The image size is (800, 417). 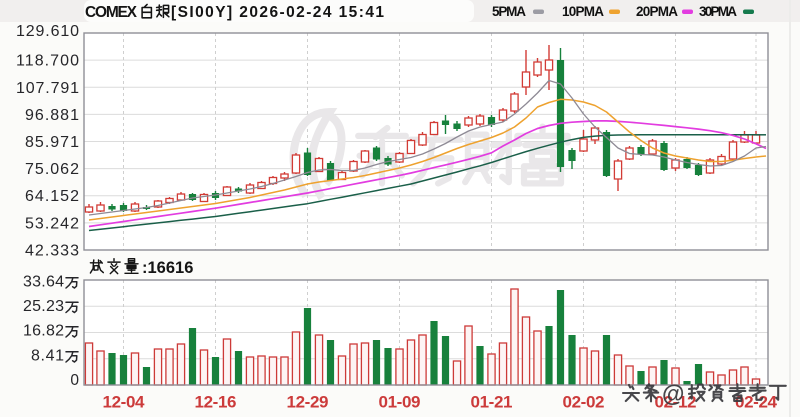 I want to click on svg-text: 129.610, so click(x=47, y=31).